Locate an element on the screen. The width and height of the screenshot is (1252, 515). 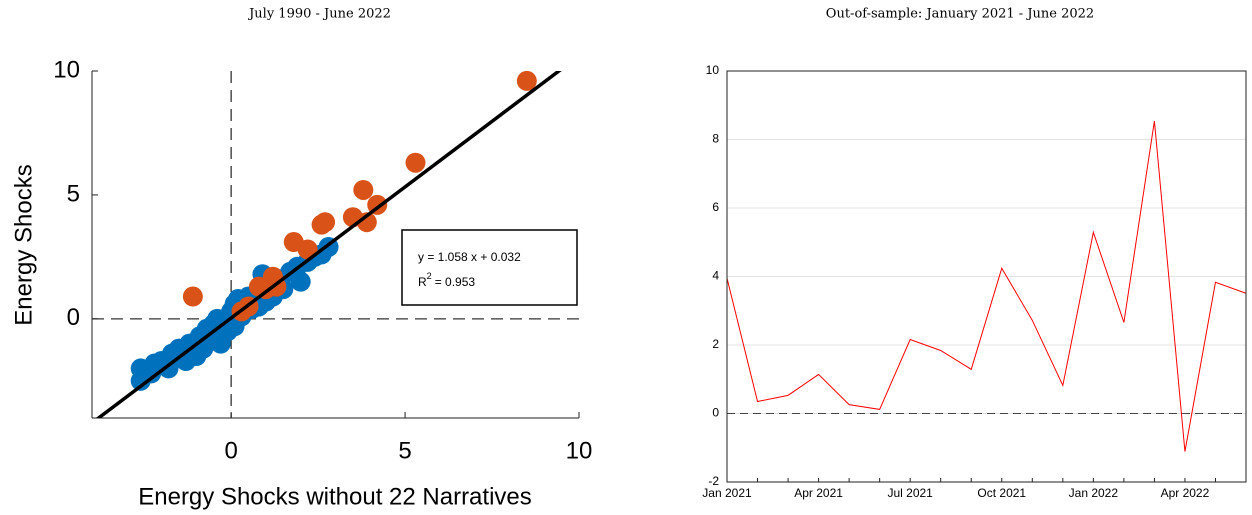
x-tick-label: Oct 2021 is located at coordinates (1001, 493).